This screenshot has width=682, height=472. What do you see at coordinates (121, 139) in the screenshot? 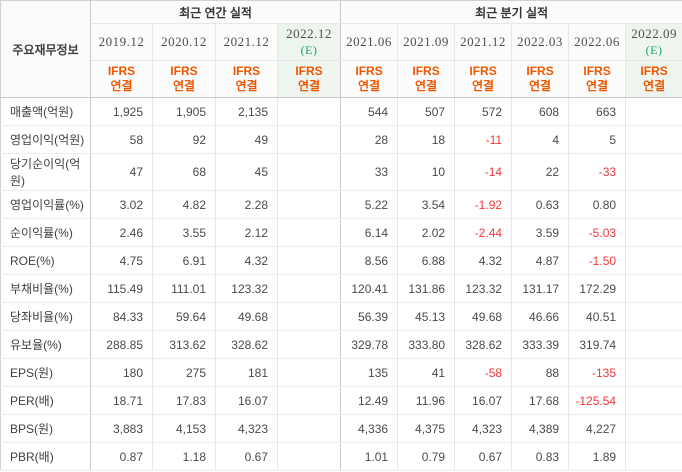
I see `value-cell: 58` at bounding box center [121, 139].